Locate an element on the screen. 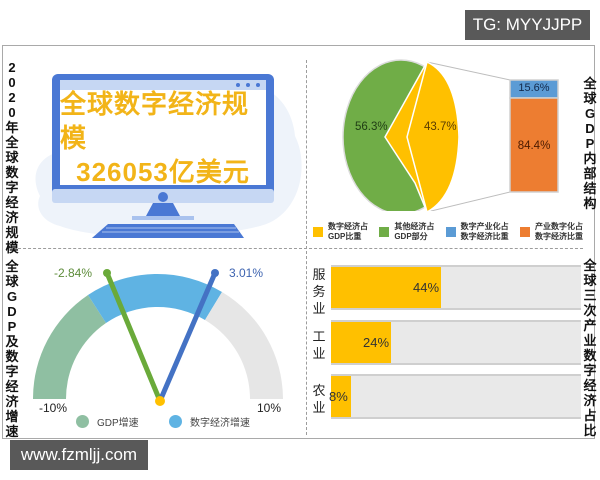  gdp-growth-value: -2.84% is located at coordinates (73, 273).